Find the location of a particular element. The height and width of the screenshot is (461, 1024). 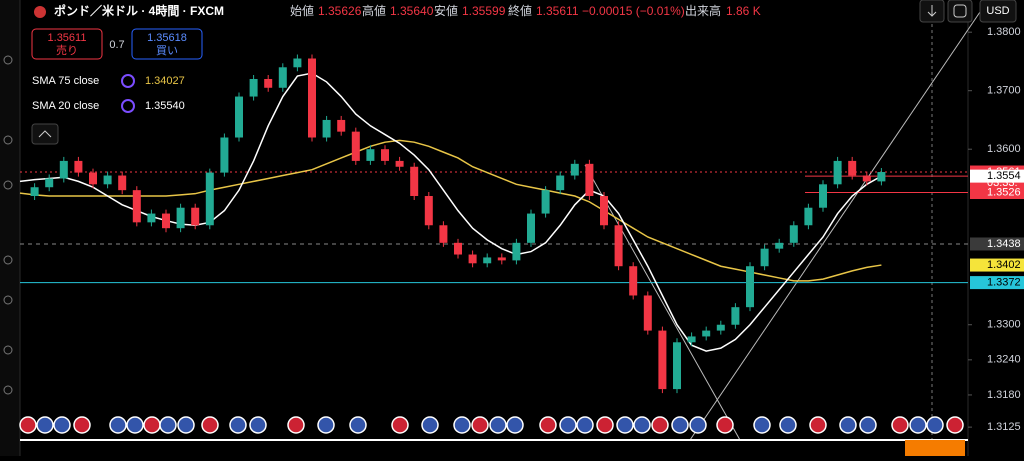

sell-button is located at coordinates (67, 44).